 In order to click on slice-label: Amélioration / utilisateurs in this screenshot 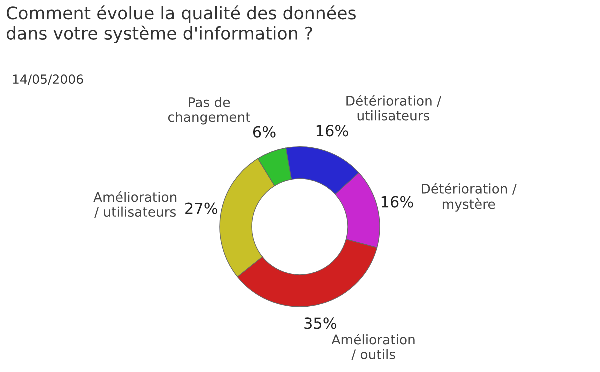, I will do `click(135, 205)`.